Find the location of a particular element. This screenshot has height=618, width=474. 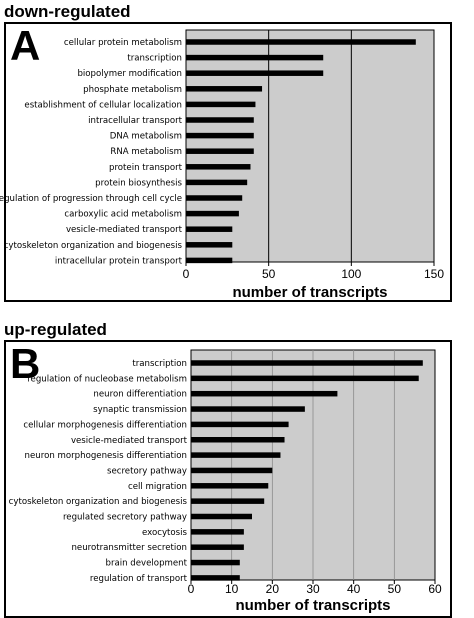

x-tick-label: 40 is located at coordinates (354, 589).